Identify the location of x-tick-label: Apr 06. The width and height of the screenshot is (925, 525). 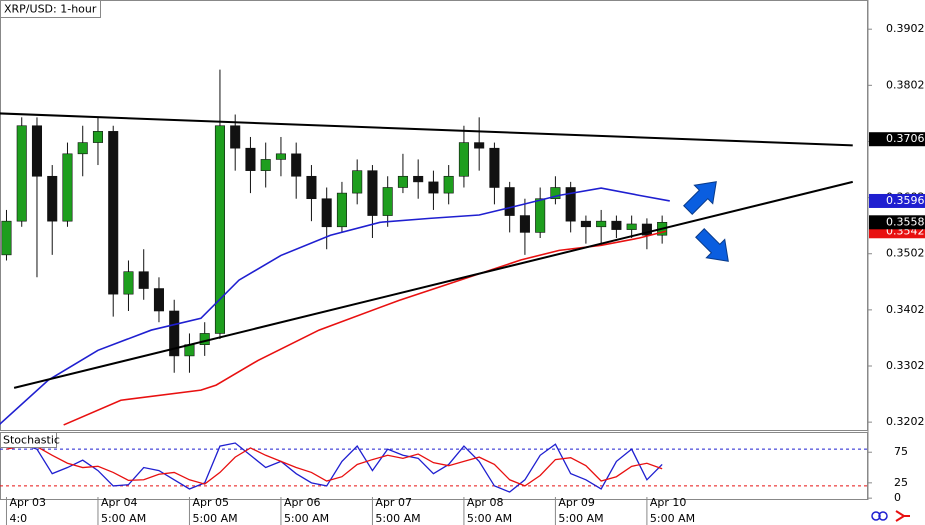
(302, 502).